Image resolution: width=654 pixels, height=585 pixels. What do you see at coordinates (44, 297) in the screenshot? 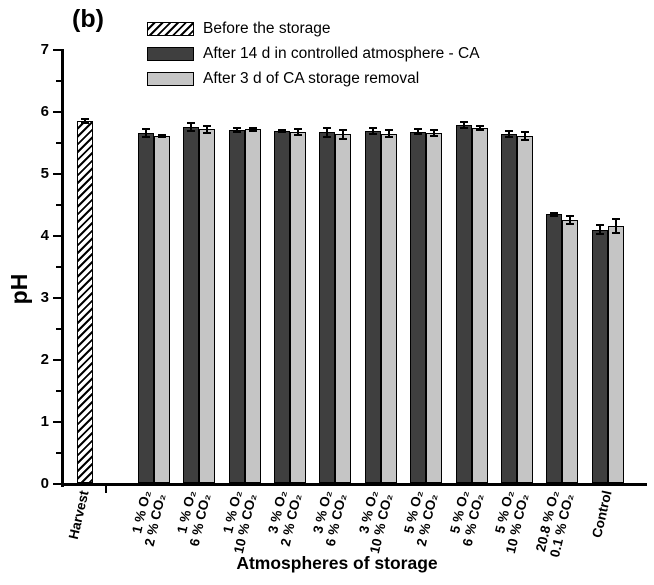
I see `y-tick-label: 3` at bounding box center [44, 297].